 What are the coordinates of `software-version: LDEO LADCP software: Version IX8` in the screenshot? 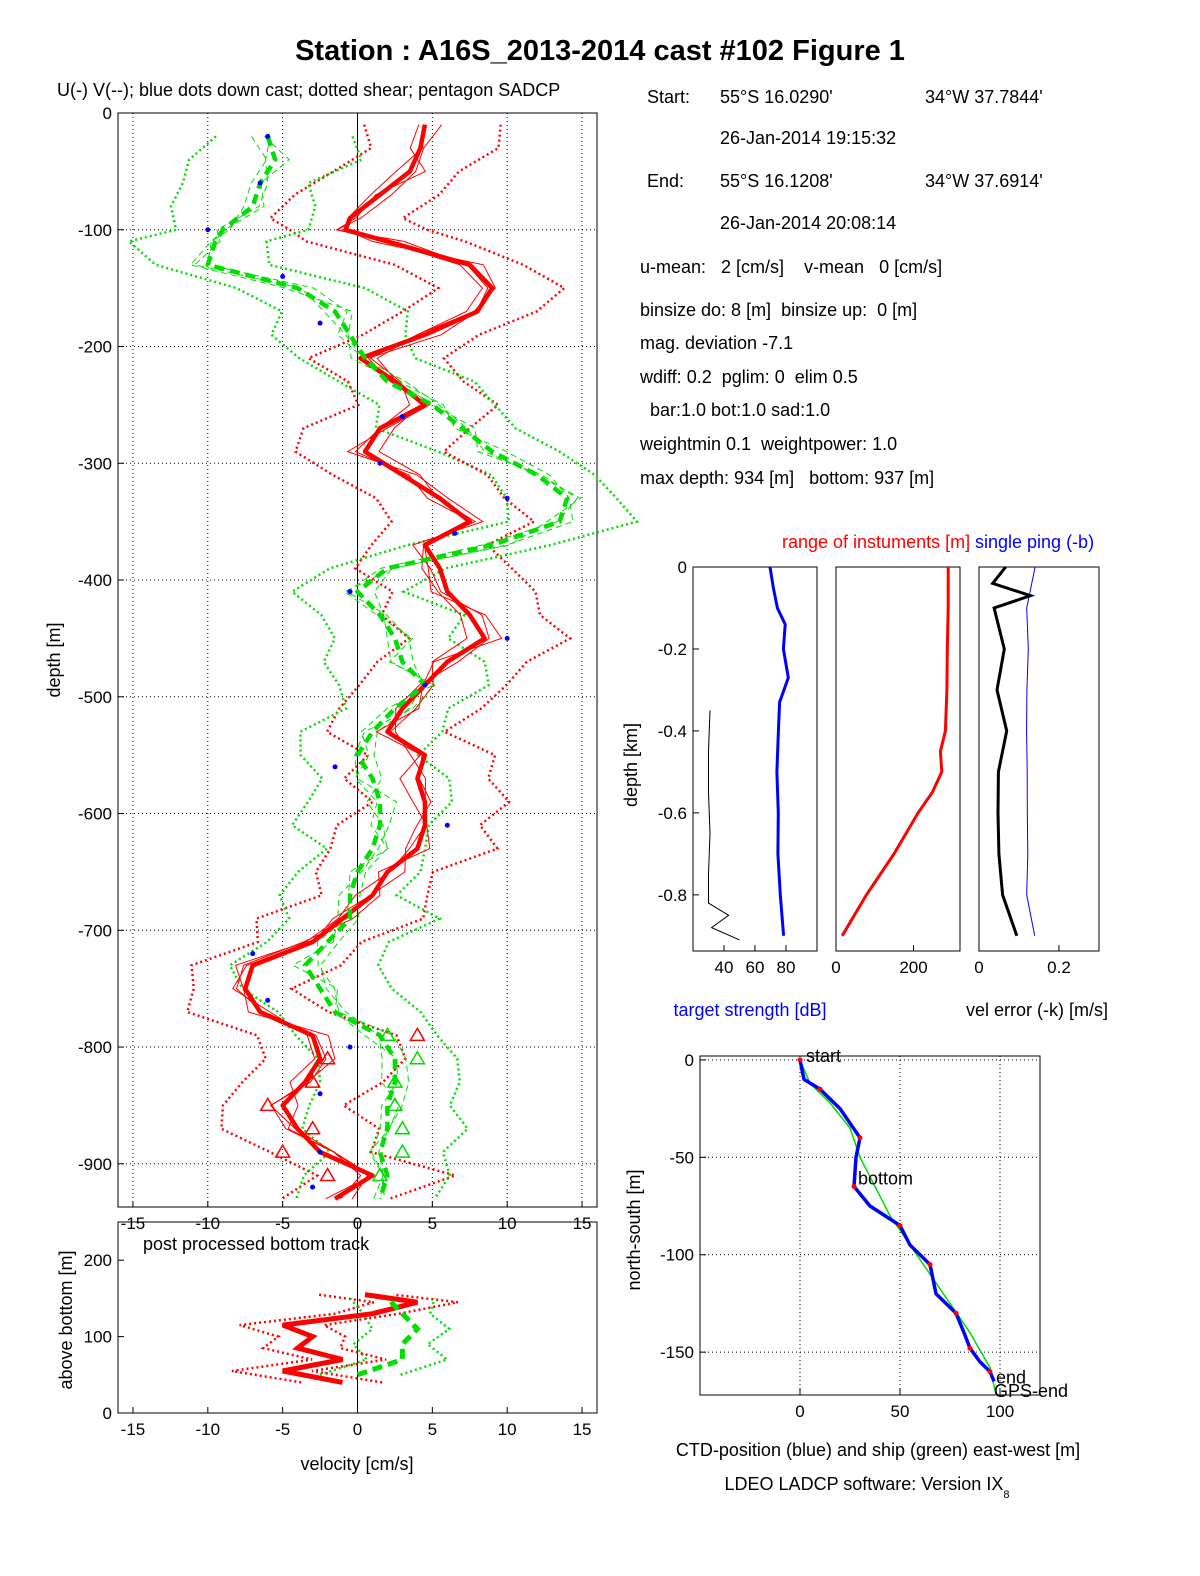 It's located at (867, 1487).